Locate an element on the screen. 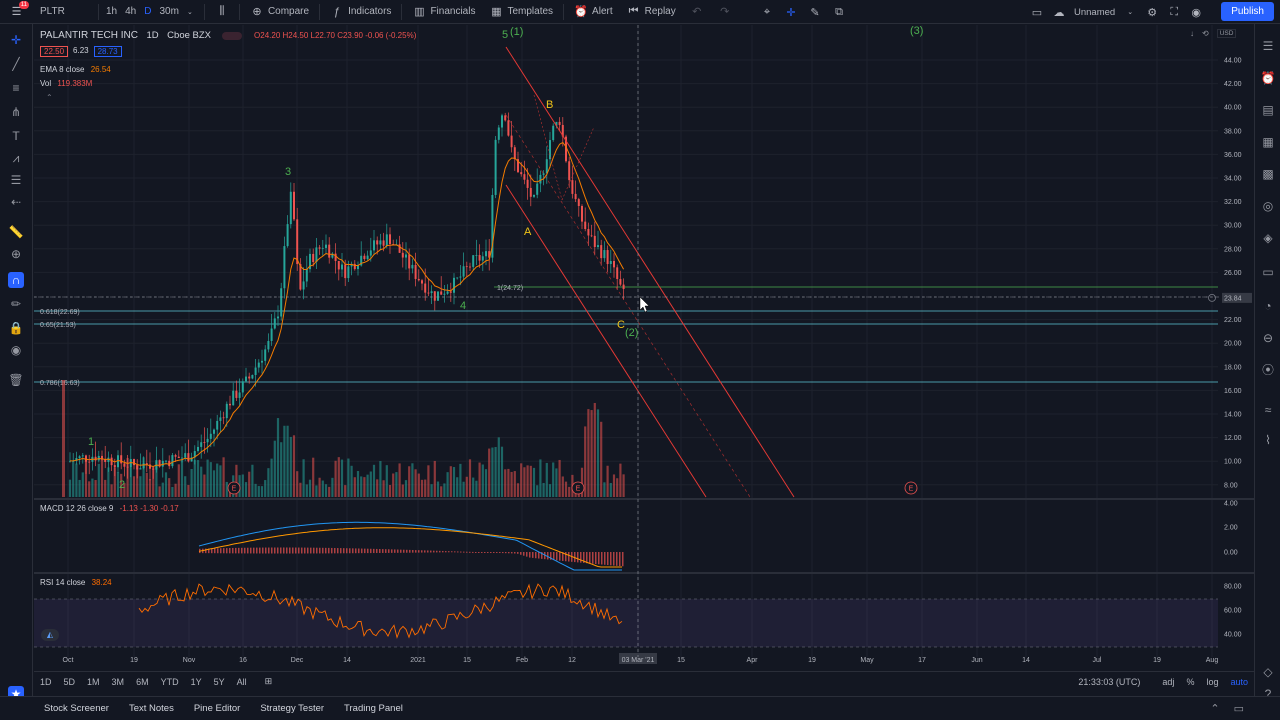 Image resolution: width=1280 pixels, height=720 pixels. templates-button: ▦ Templates is located at coordinates (522, 12).